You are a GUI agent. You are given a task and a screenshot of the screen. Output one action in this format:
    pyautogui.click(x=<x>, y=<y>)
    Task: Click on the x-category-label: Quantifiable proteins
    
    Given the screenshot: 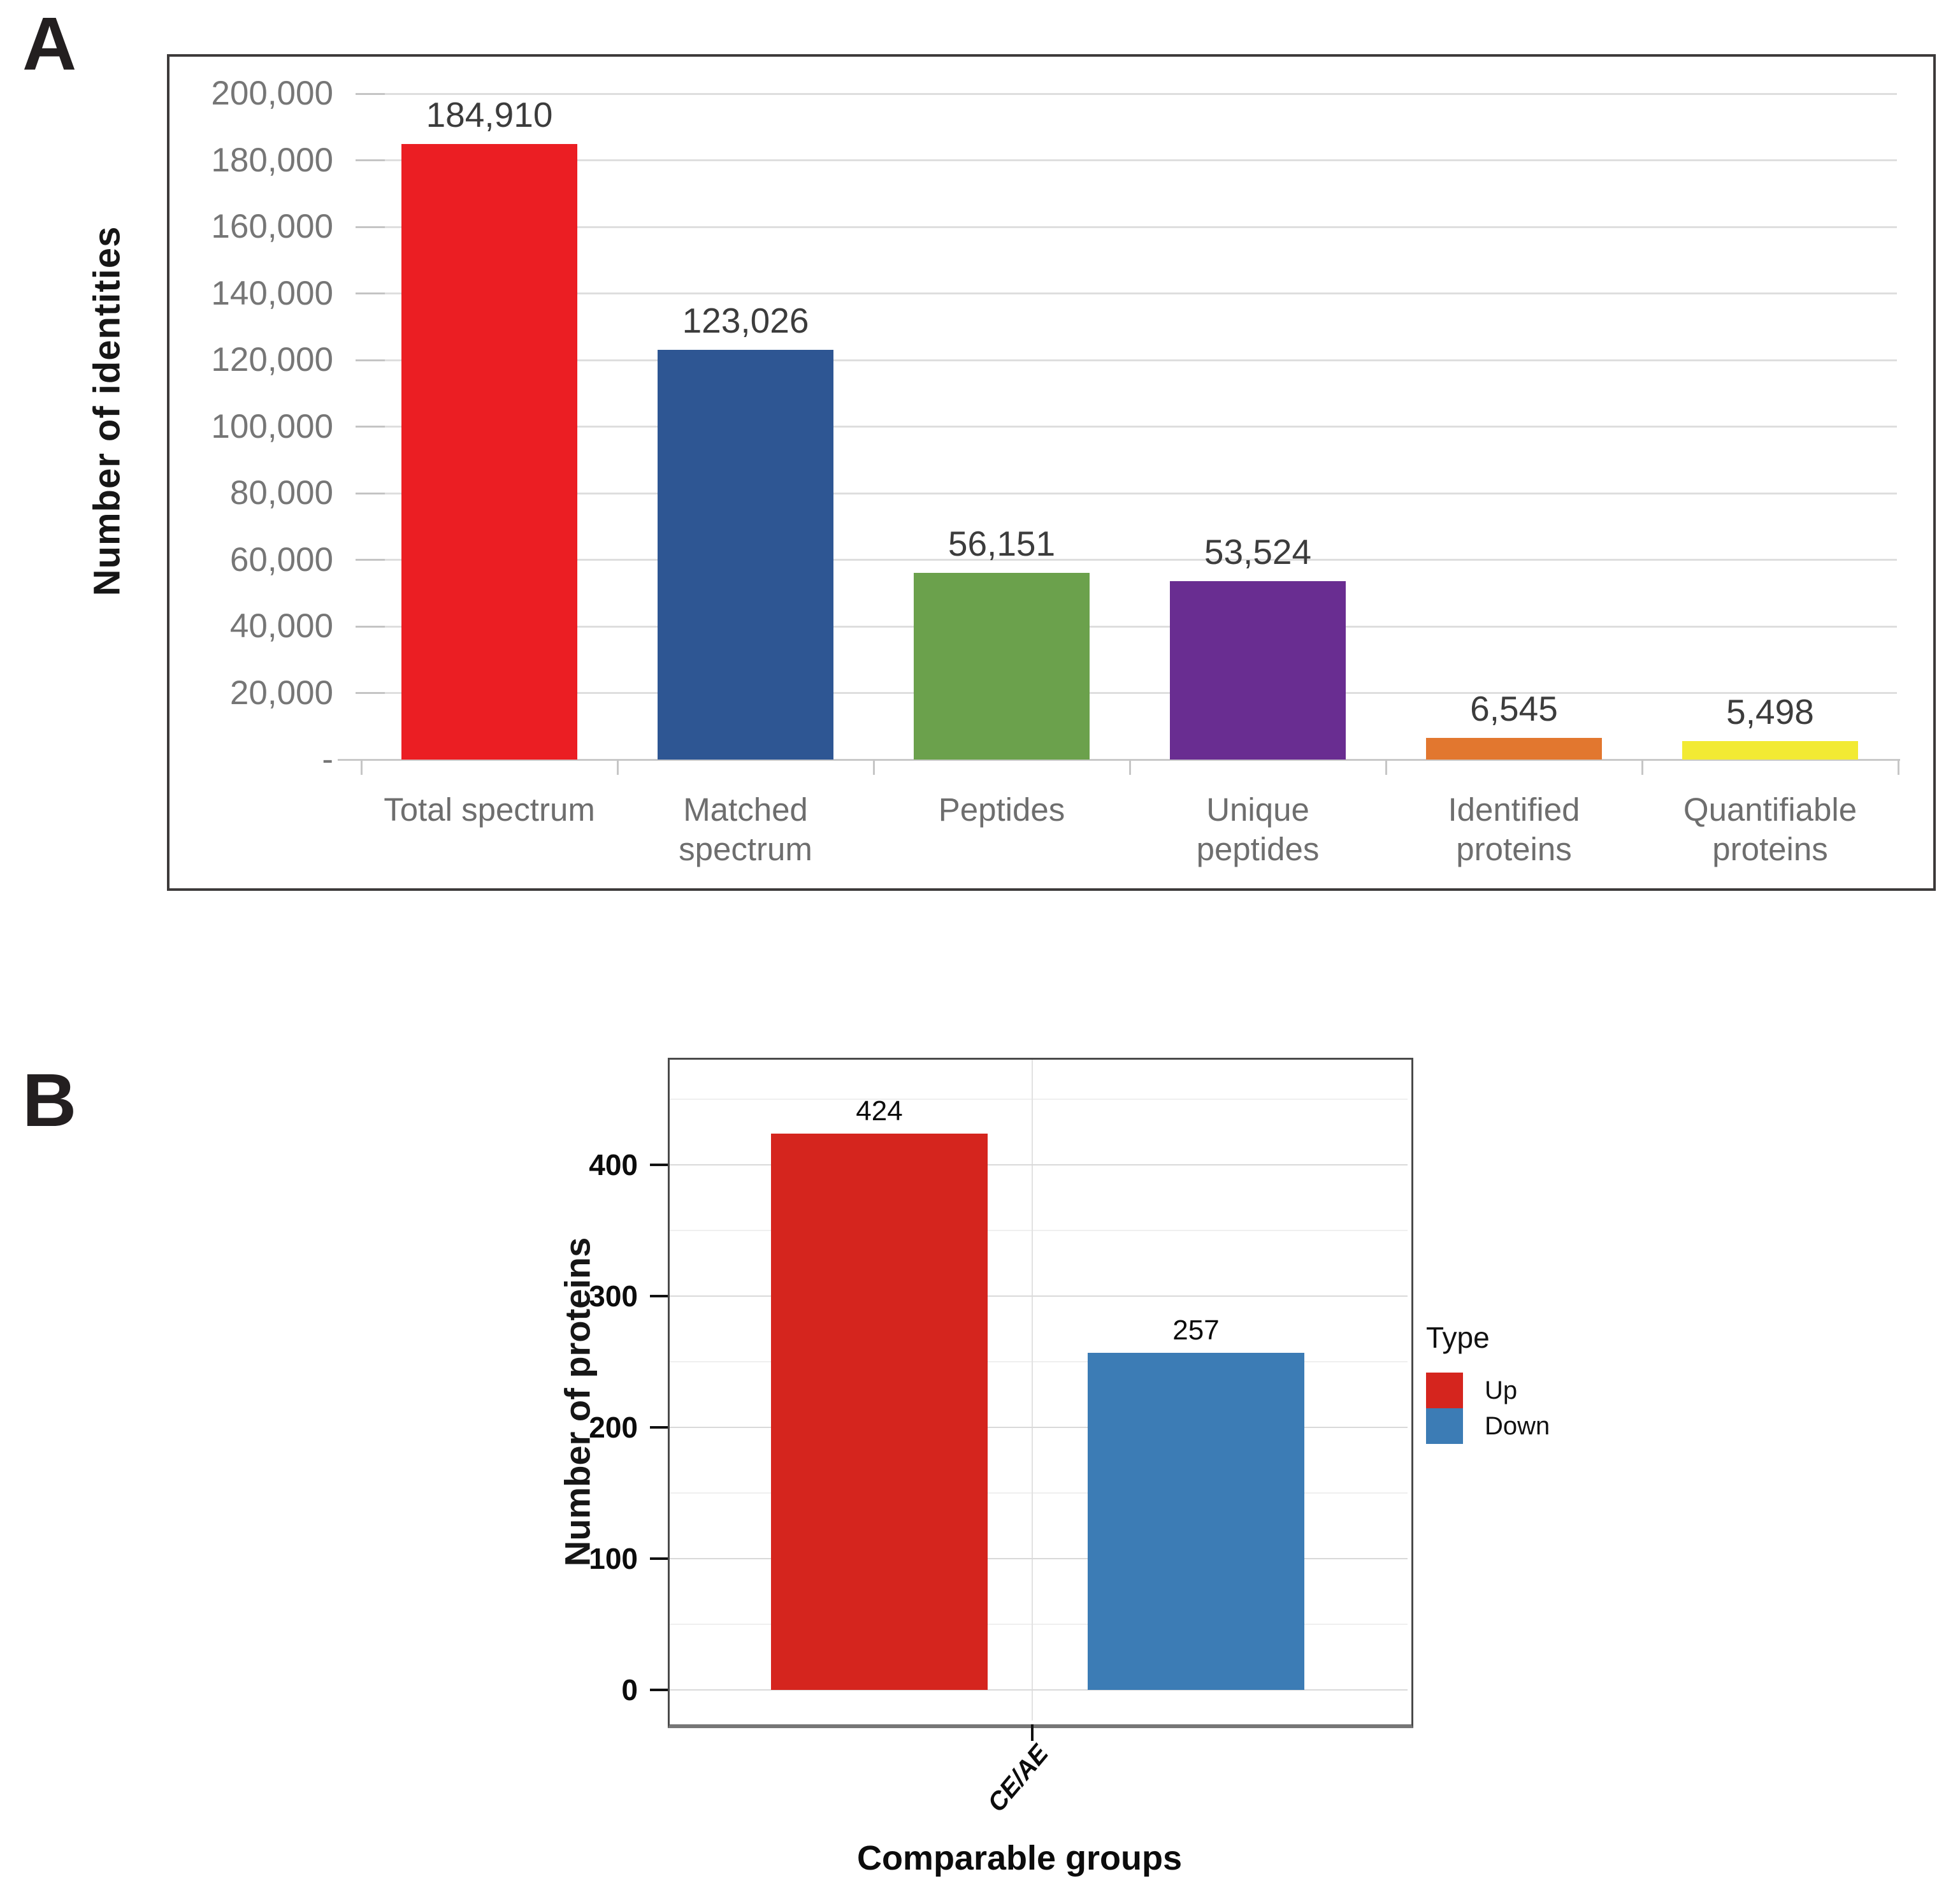 What is the action you would take?
    pyautogui.click(x=1770, y=829)
    